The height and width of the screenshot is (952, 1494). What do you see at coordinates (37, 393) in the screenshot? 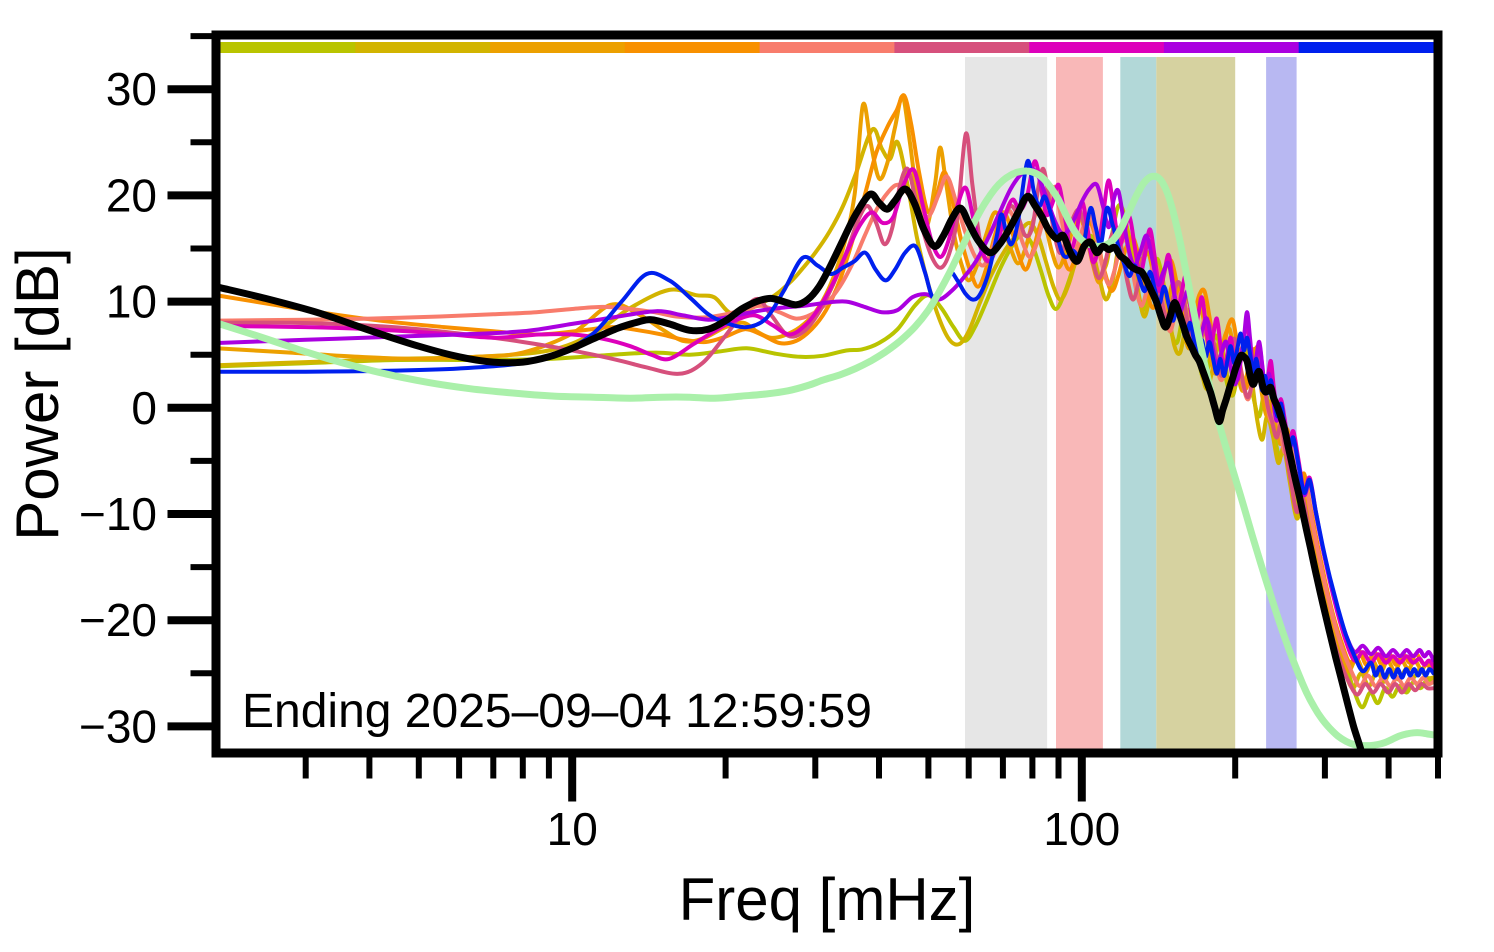
I see `y-axis-title: Power [dB]` at bounding box center [37, 393].